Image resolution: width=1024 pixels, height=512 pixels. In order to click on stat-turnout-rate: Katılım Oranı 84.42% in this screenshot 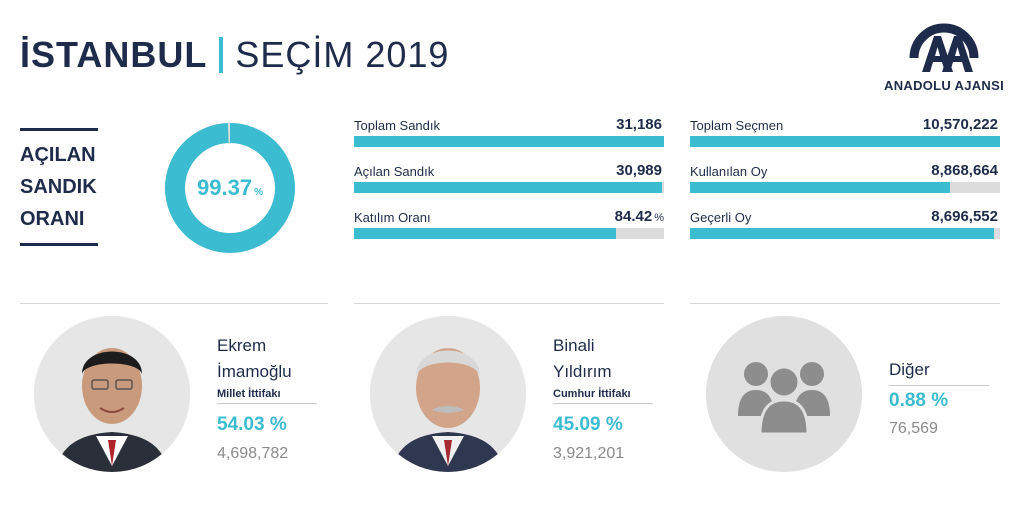, I will do `click(509, 225)`.